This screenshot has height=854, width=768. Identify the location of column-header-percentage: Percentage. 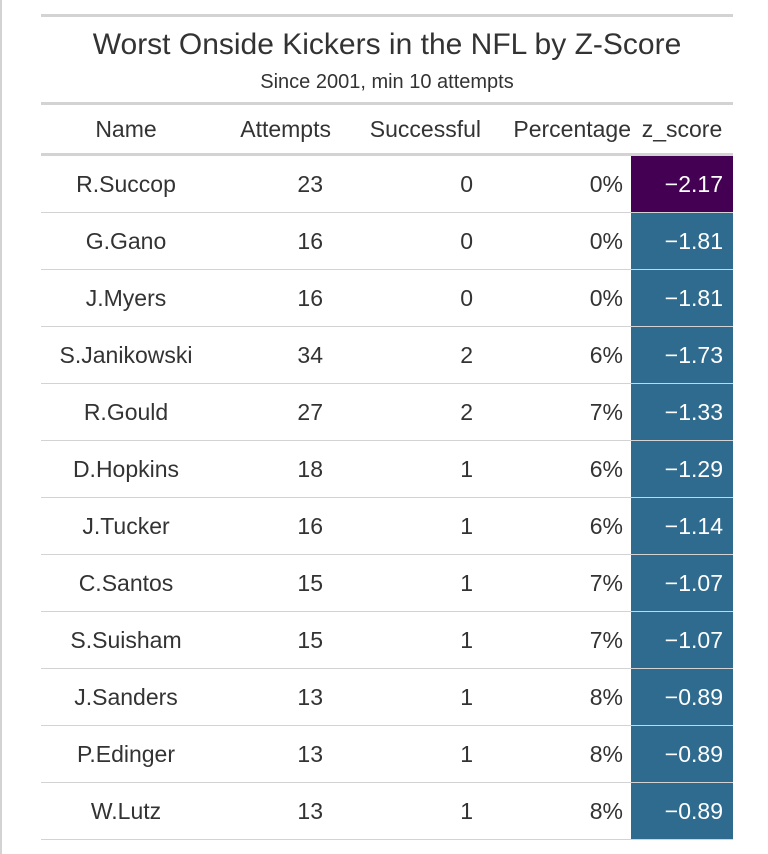
(556, 130).